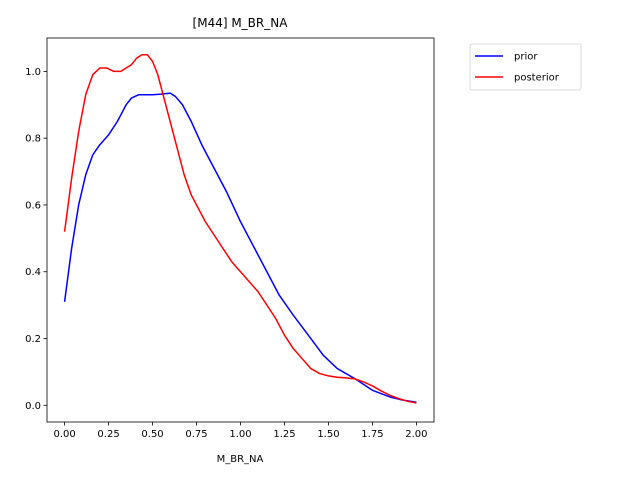  Describe the element at coordinates (33, 139) in the screenshot. I see `y-tick-label: 0.8` at that location.